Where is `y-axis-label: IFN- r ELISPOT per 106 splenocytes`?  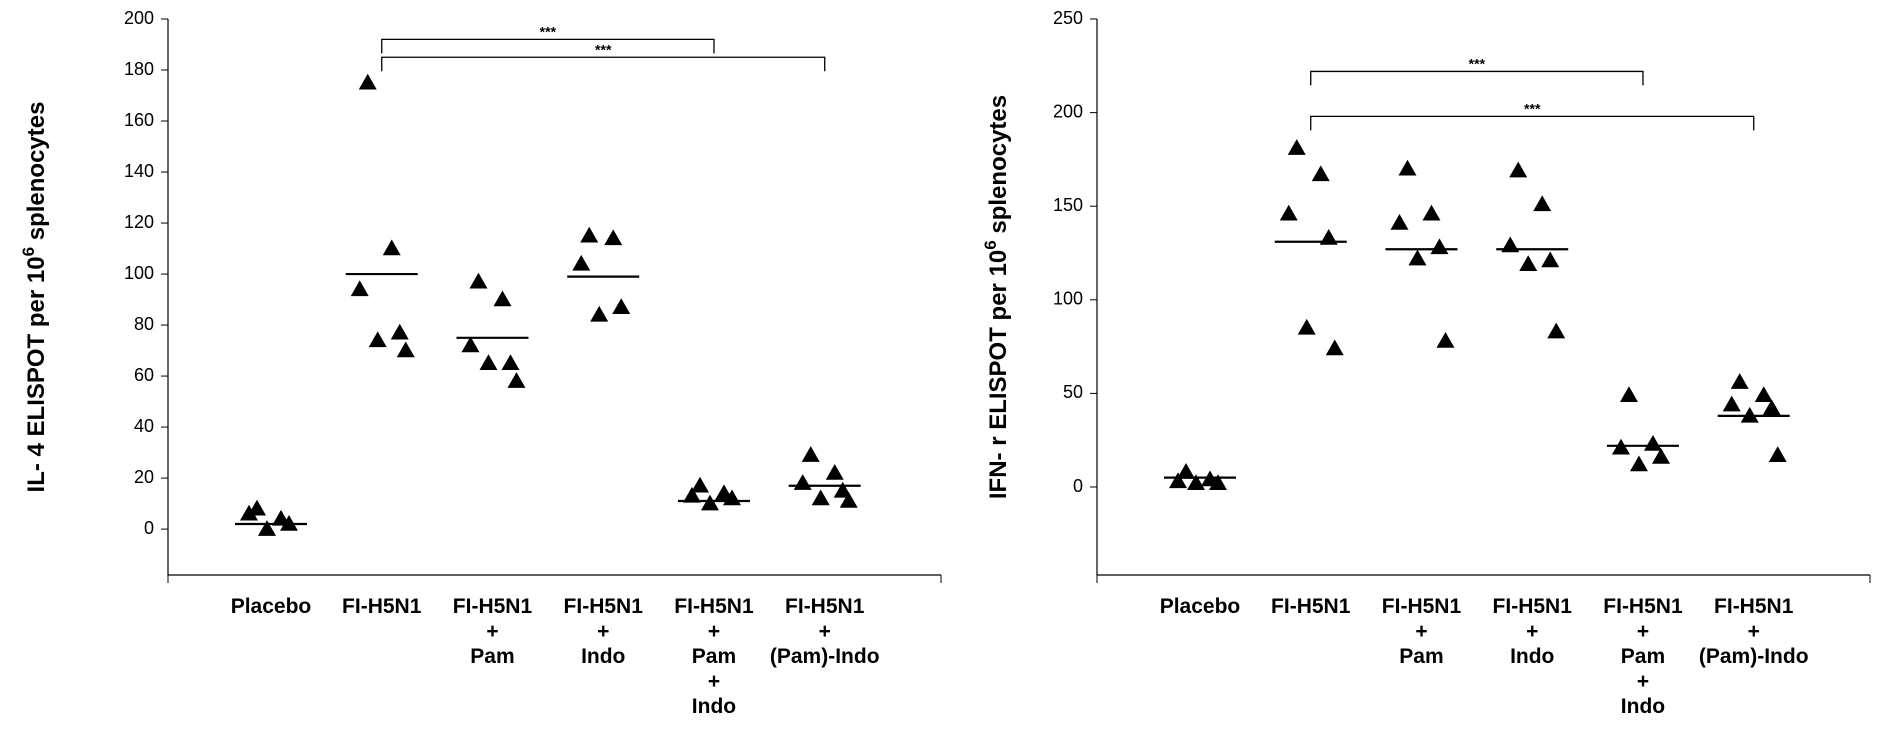
y-axis-label: IFN- r ELISPOT per 106 splenocytes is located at coordinates (996, 297).